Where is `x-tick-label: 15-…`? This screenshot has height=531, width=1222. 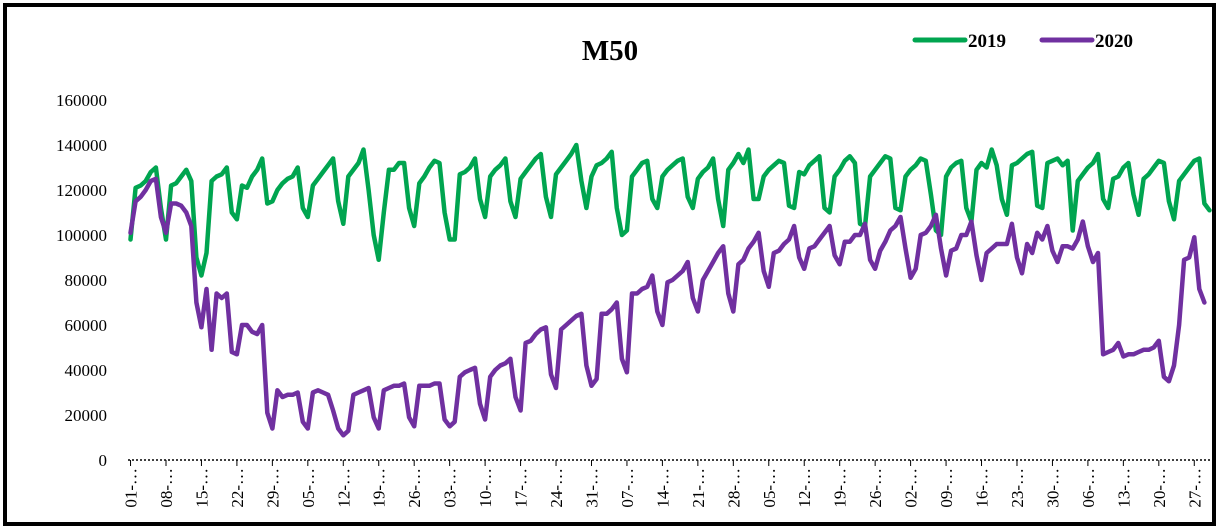
x-tick-label: 15-… is located at coordinates (201, 488).